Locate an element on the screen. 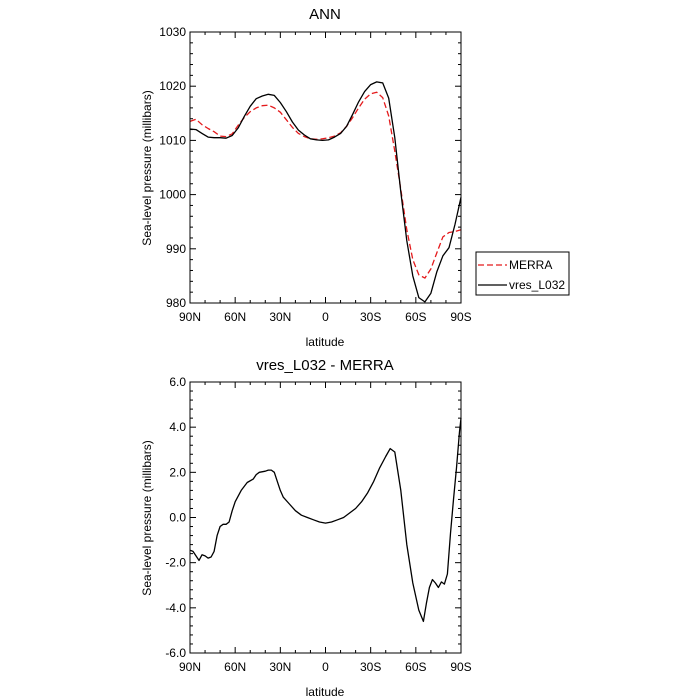 The width and height of the screenshot is (700, 700). top-y-tick-label: 980 is located at coordinates (176, 303).